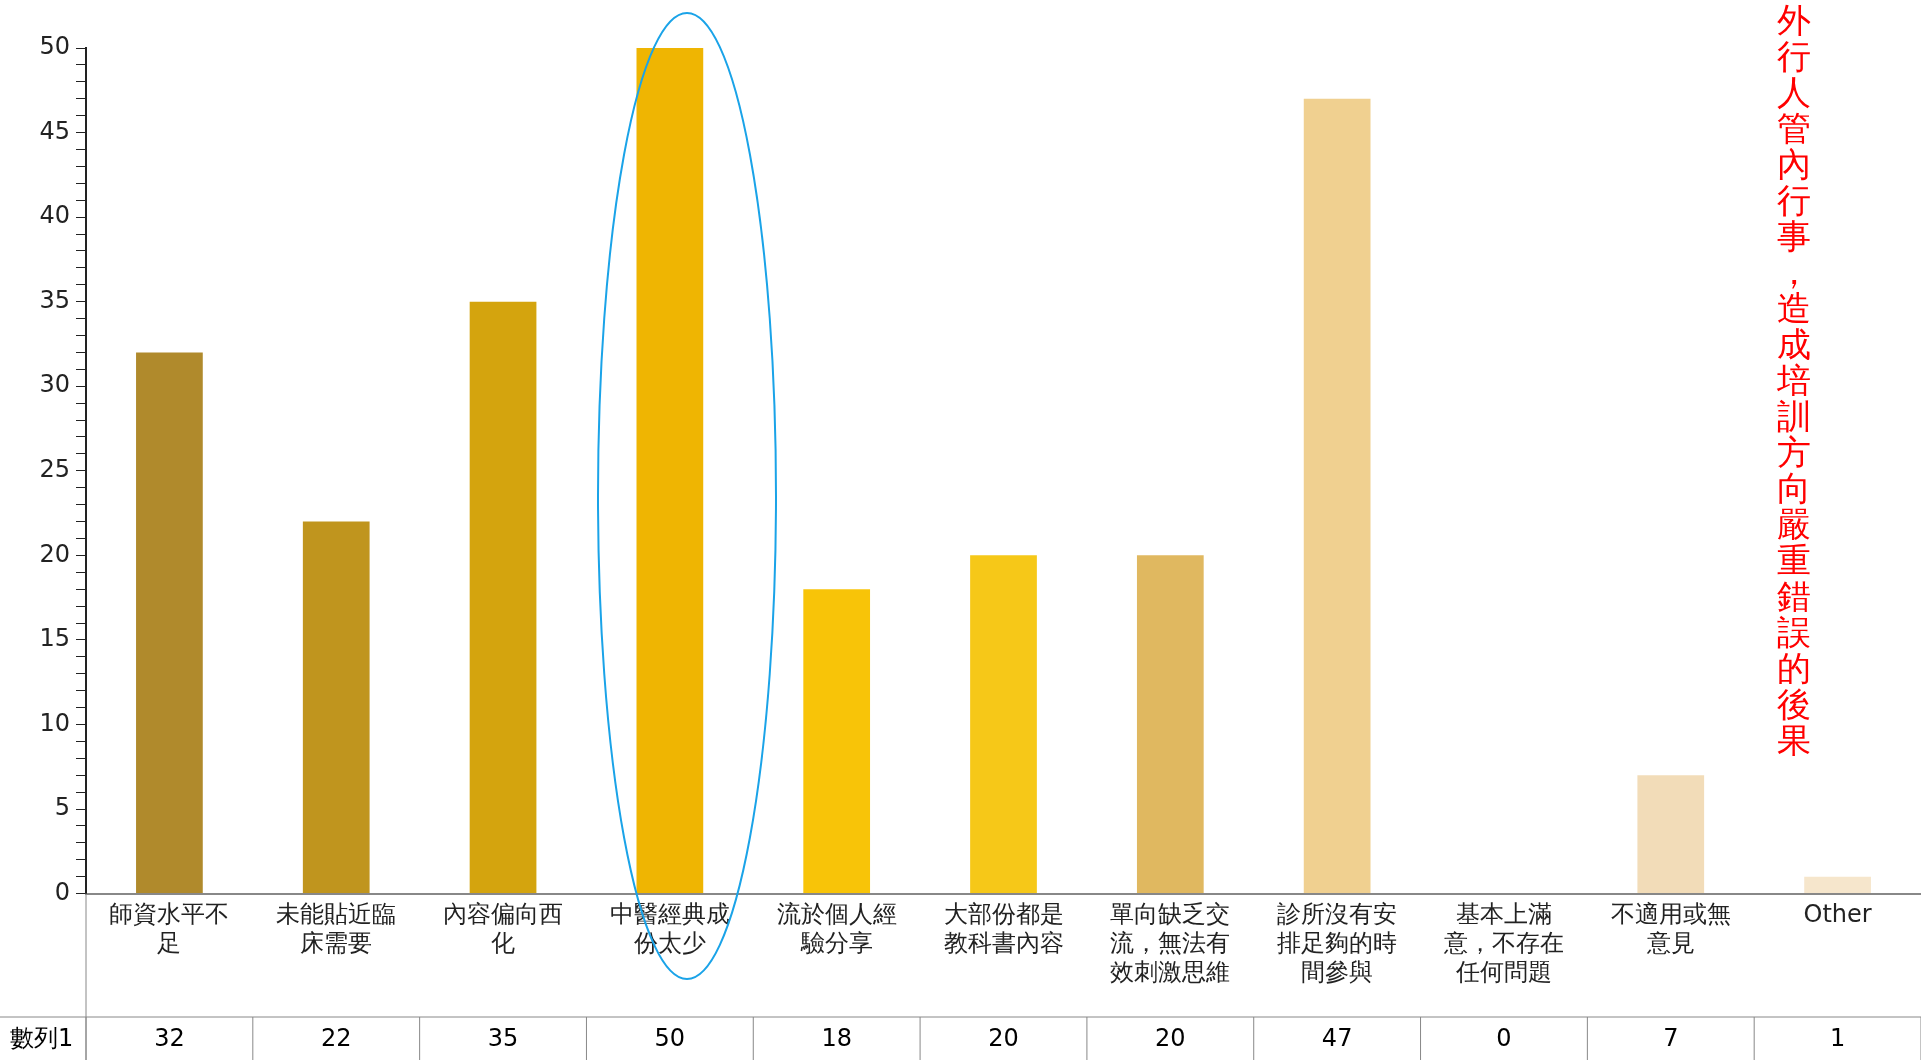 Image resolution: width=1921 pixels, height=1060 pixels. I want to click on x-tick-label: Other, so click(1837, 914).